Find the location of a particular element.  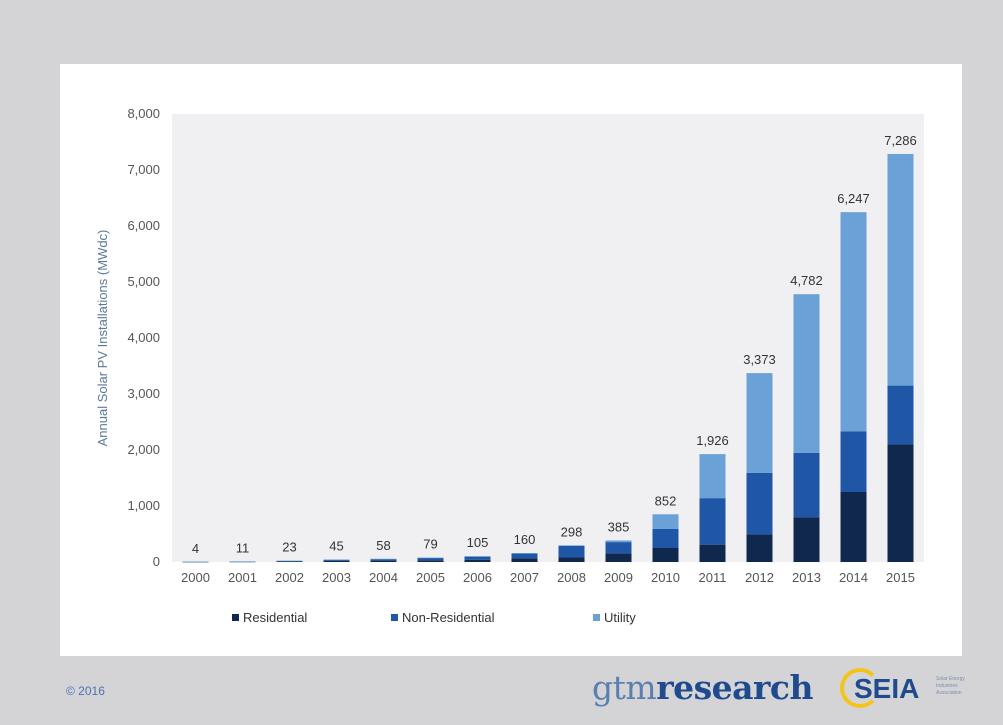

bar-total-label: 7,286 is located at coordinates (900, 140).